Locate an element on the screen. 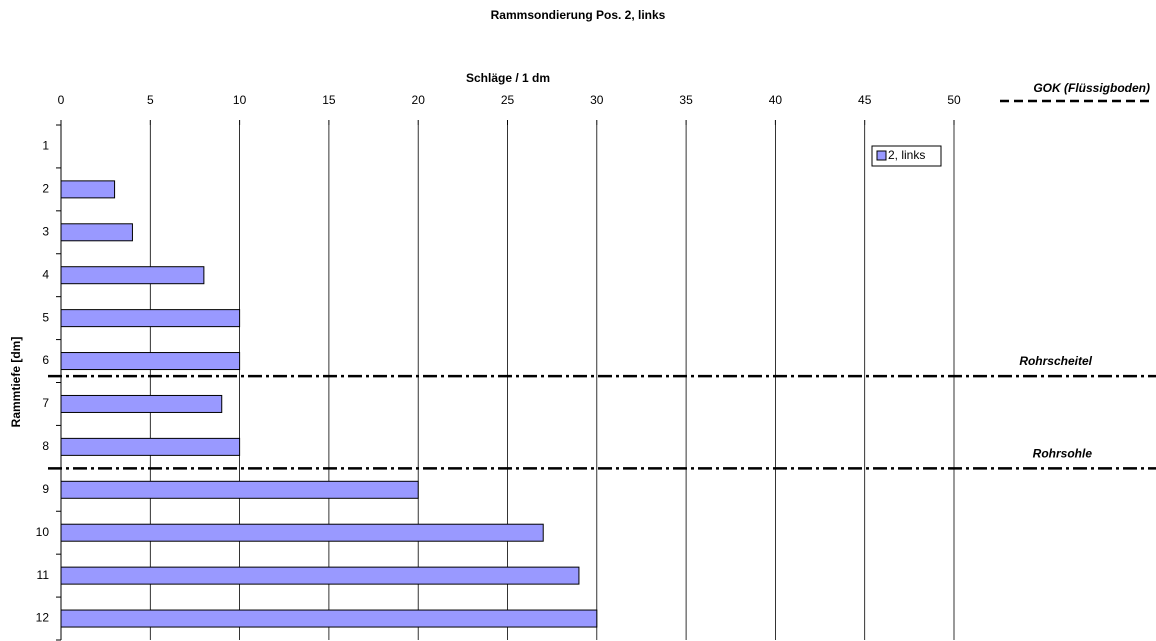  x-tick-label: 40 is located at coordinates (776, 100).